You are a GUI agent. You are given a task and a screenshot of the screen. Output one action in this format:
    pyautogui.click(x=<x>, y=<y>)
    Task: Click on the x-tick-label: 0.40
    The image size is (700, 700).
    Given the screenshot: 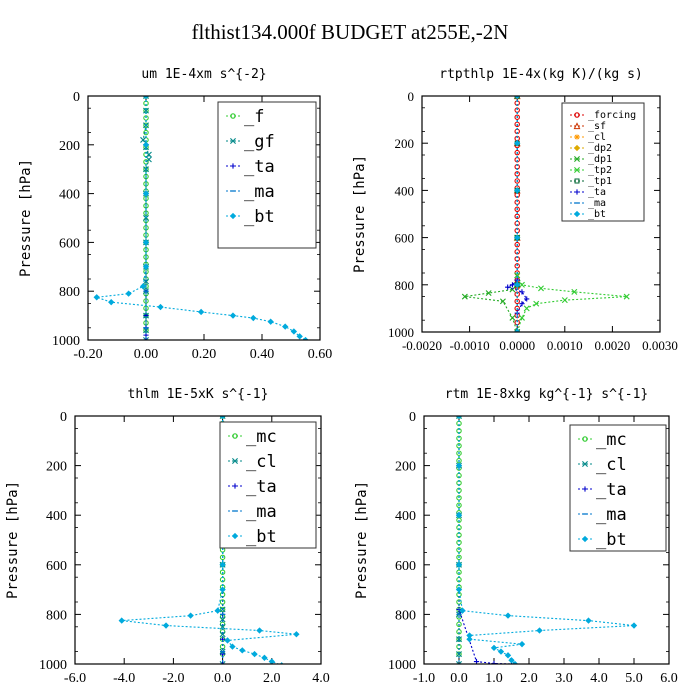 What is the action you would take?
    pyautogui.click(x=262, y=354)
    